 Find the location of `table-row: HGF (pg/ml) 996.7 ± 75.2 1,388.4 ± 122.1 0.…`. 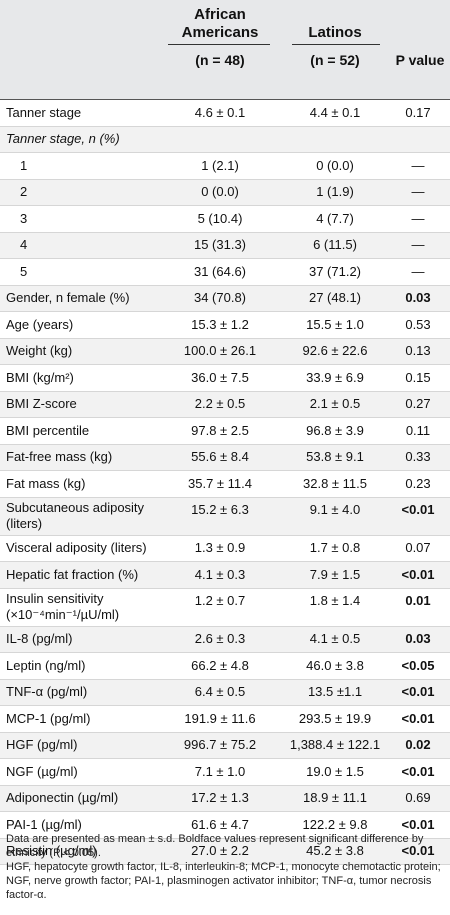

table-row: HGF (pg/ml) 996.7 ± 75.2 1,388.4 ± 122.1 0.… is located at coordinates (225, 745).